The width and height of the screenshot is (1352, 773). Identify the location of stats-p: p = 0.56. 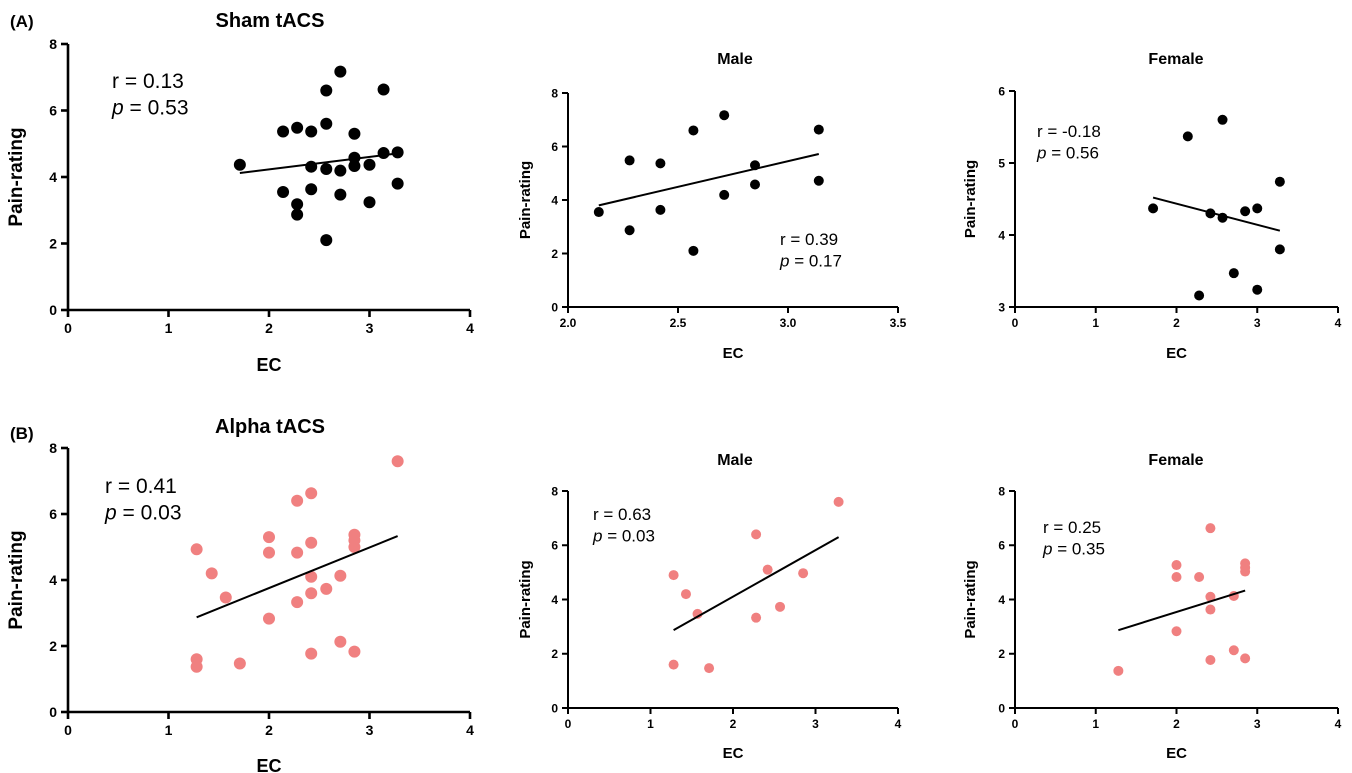
(1067, 152).